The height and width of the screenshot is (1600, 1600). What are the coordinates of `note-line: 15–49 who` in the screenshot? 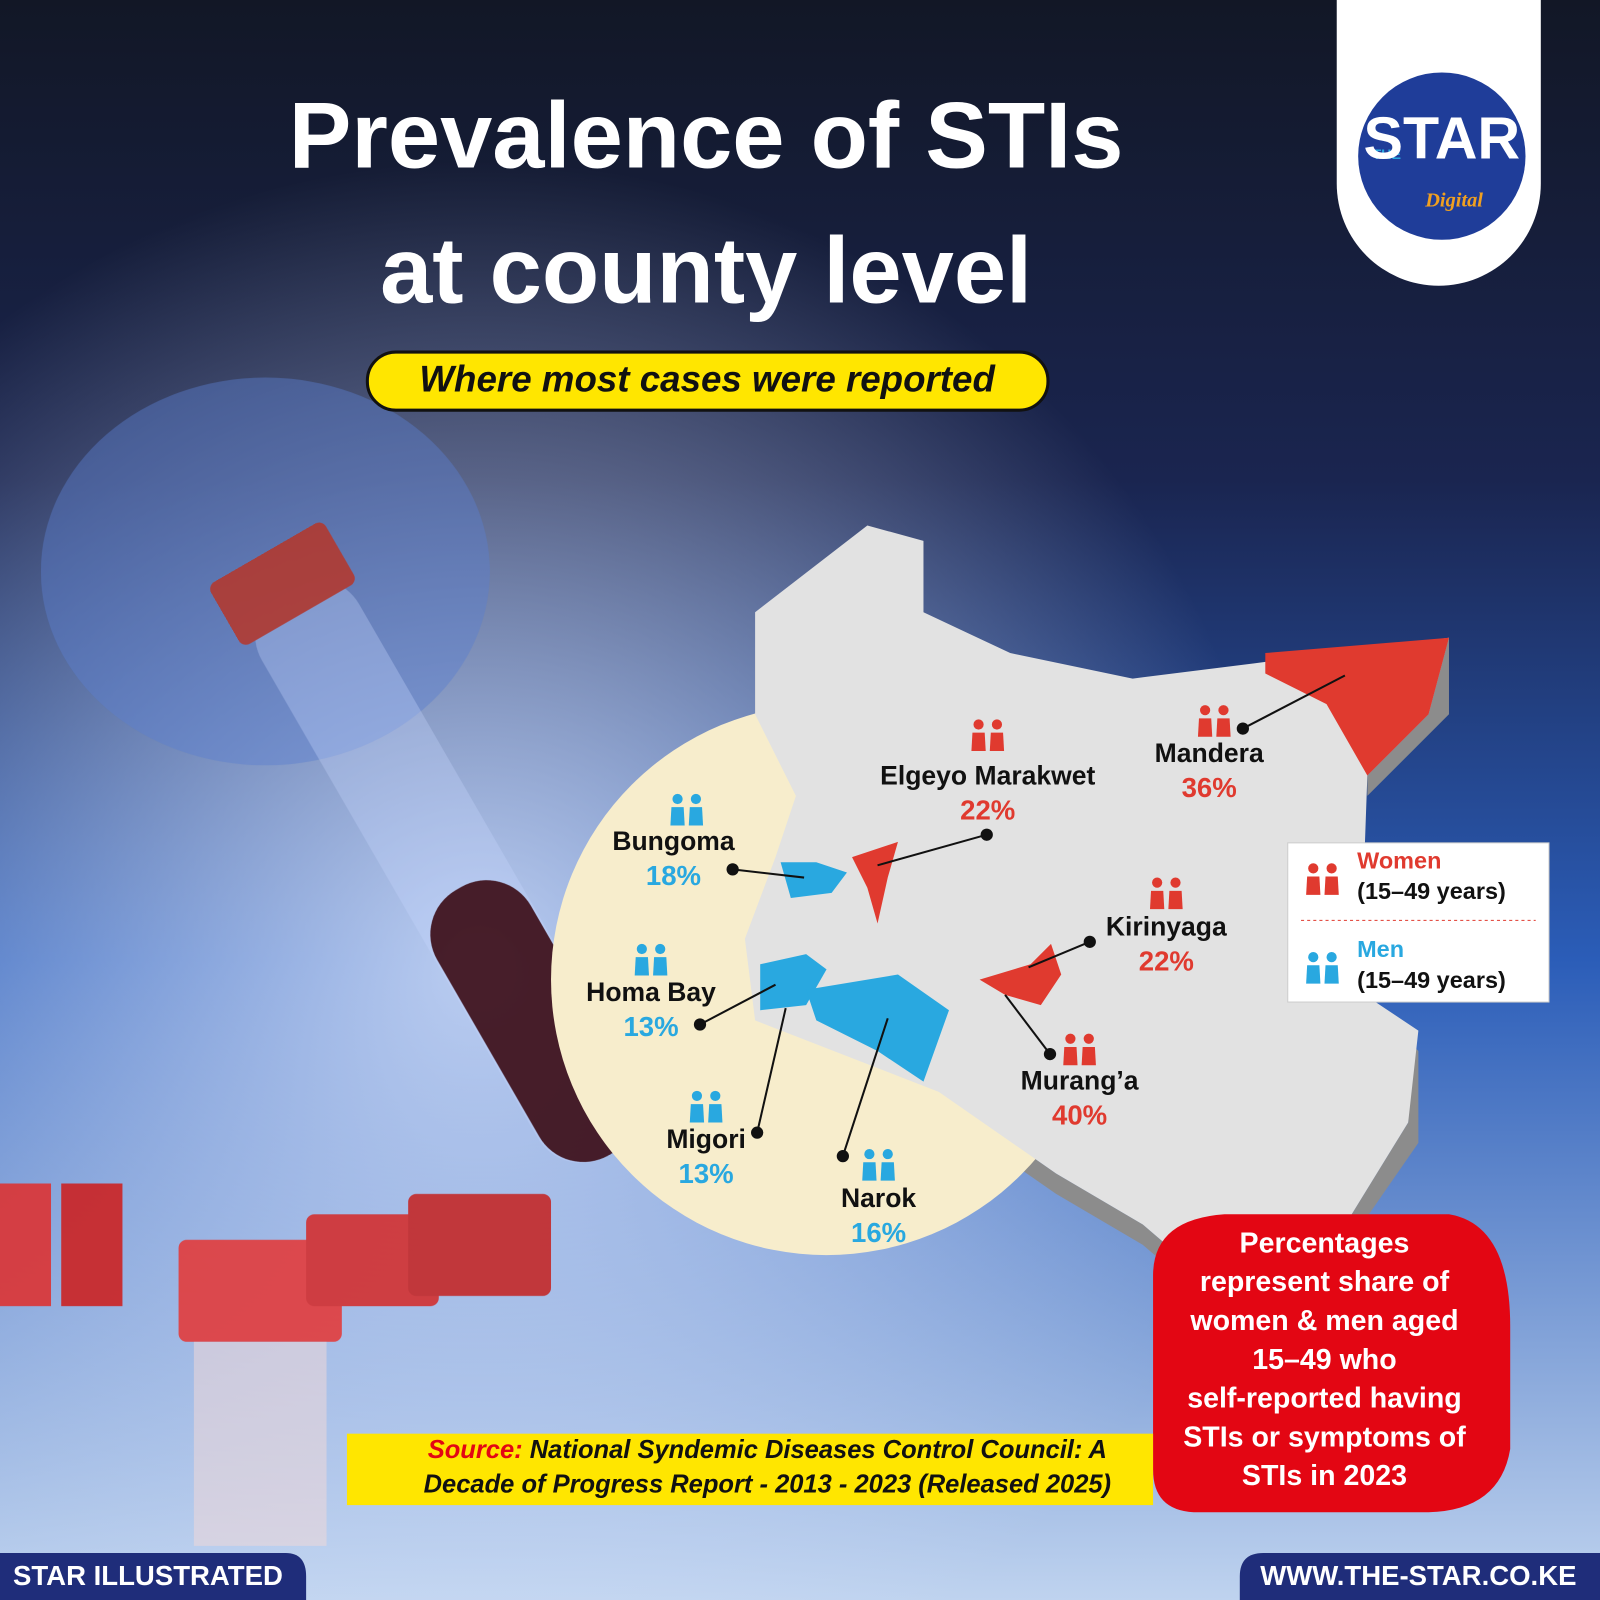 It's located at (1324, 1360).